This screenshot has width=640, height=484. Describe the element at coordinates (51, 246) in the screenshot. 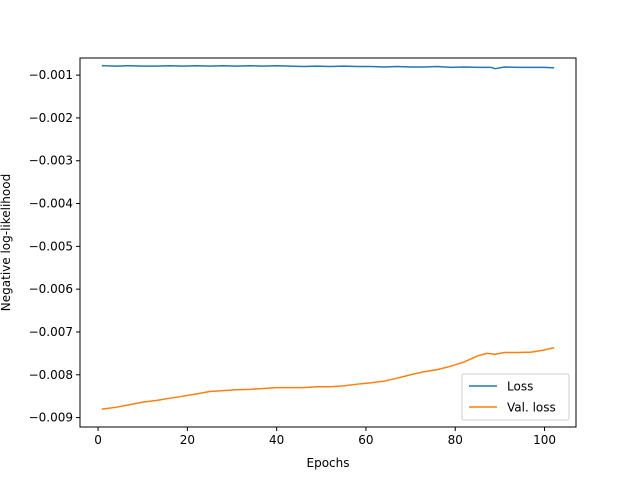

I see `y-tick-label: −0.005` at that location.